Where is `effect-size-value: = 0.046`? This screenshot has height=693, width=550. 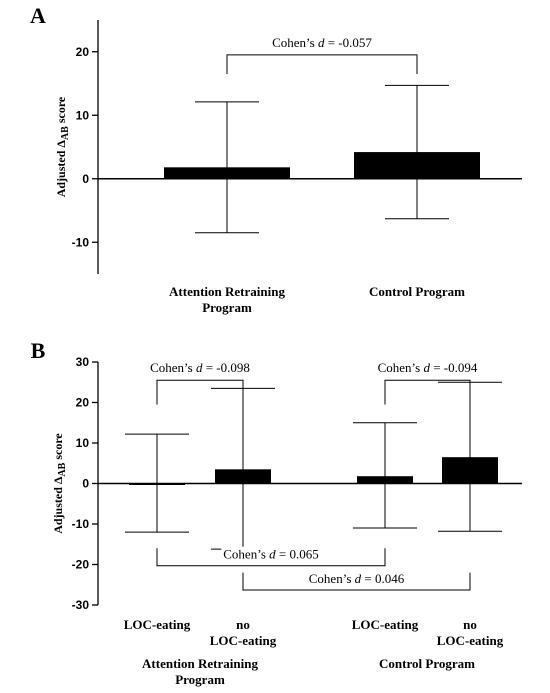
effect-size-value: = 0.046 is located at coordinates (383, 578).